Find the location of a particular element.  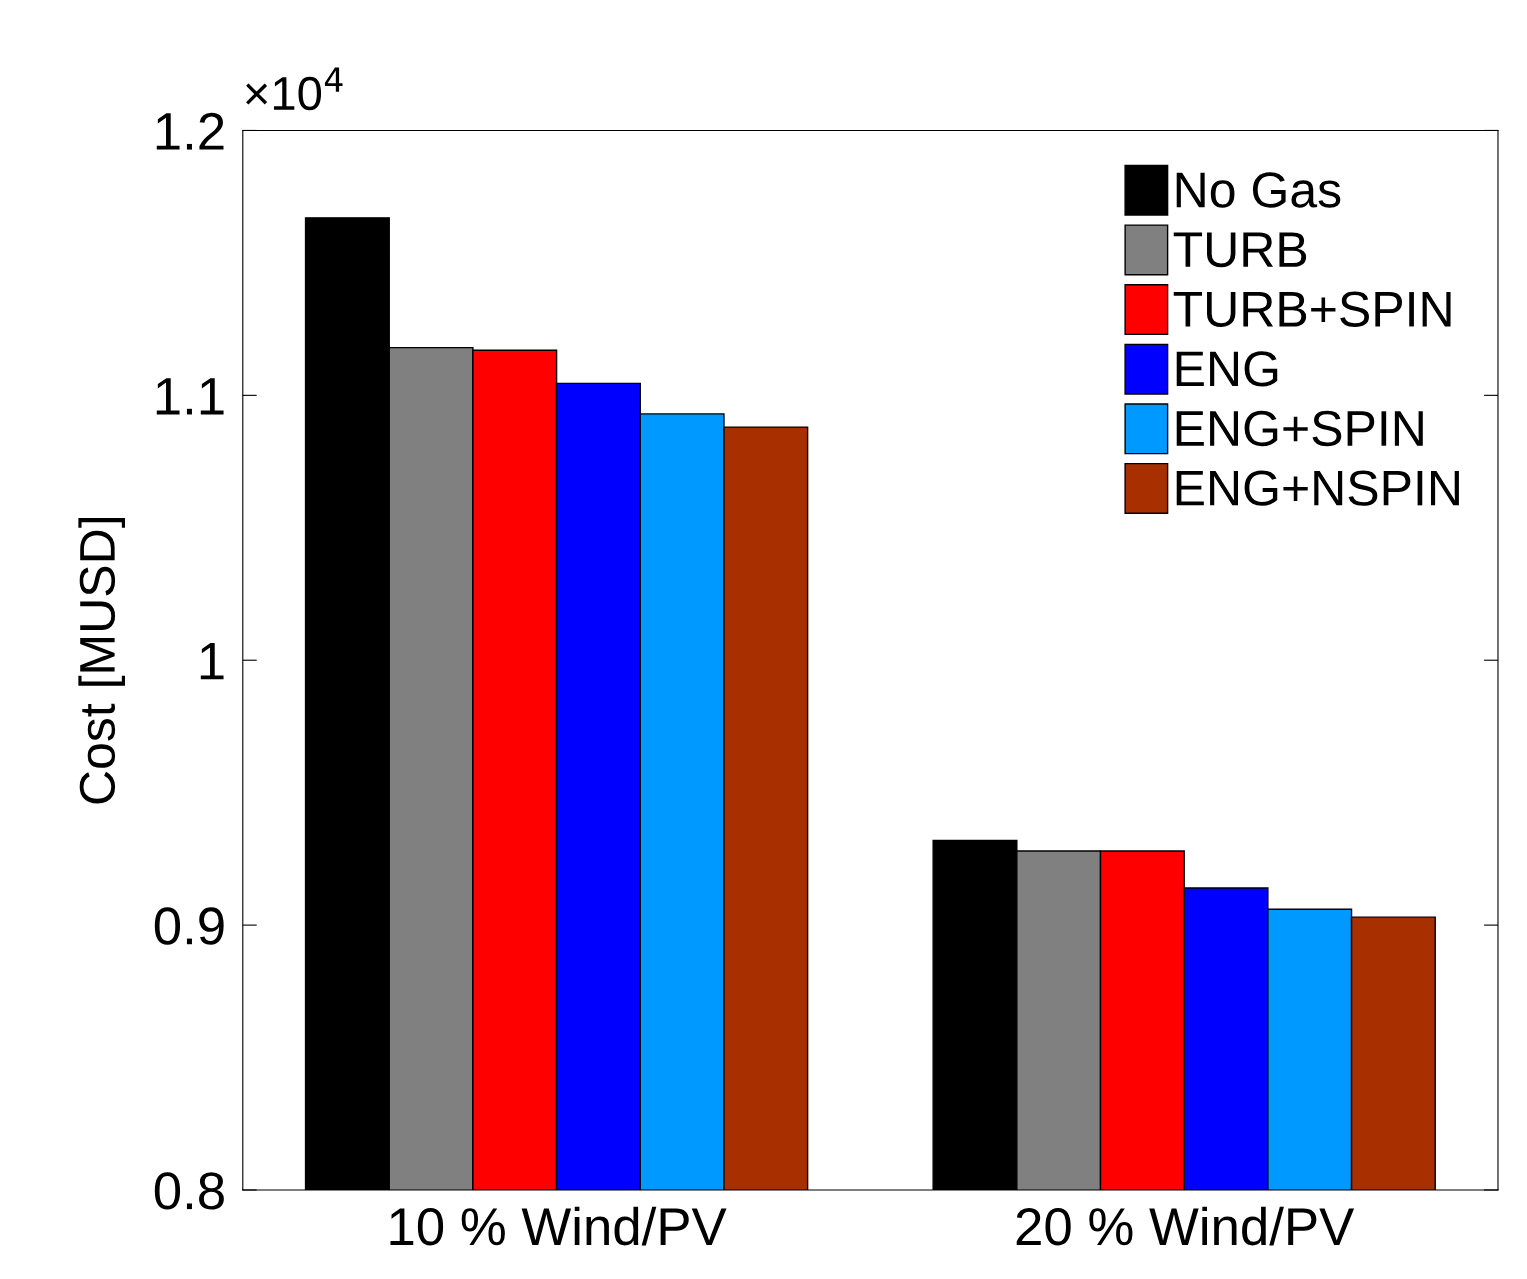

x-tick-label: 20 % Wind/PV is located at coordinates (1185, 1226).